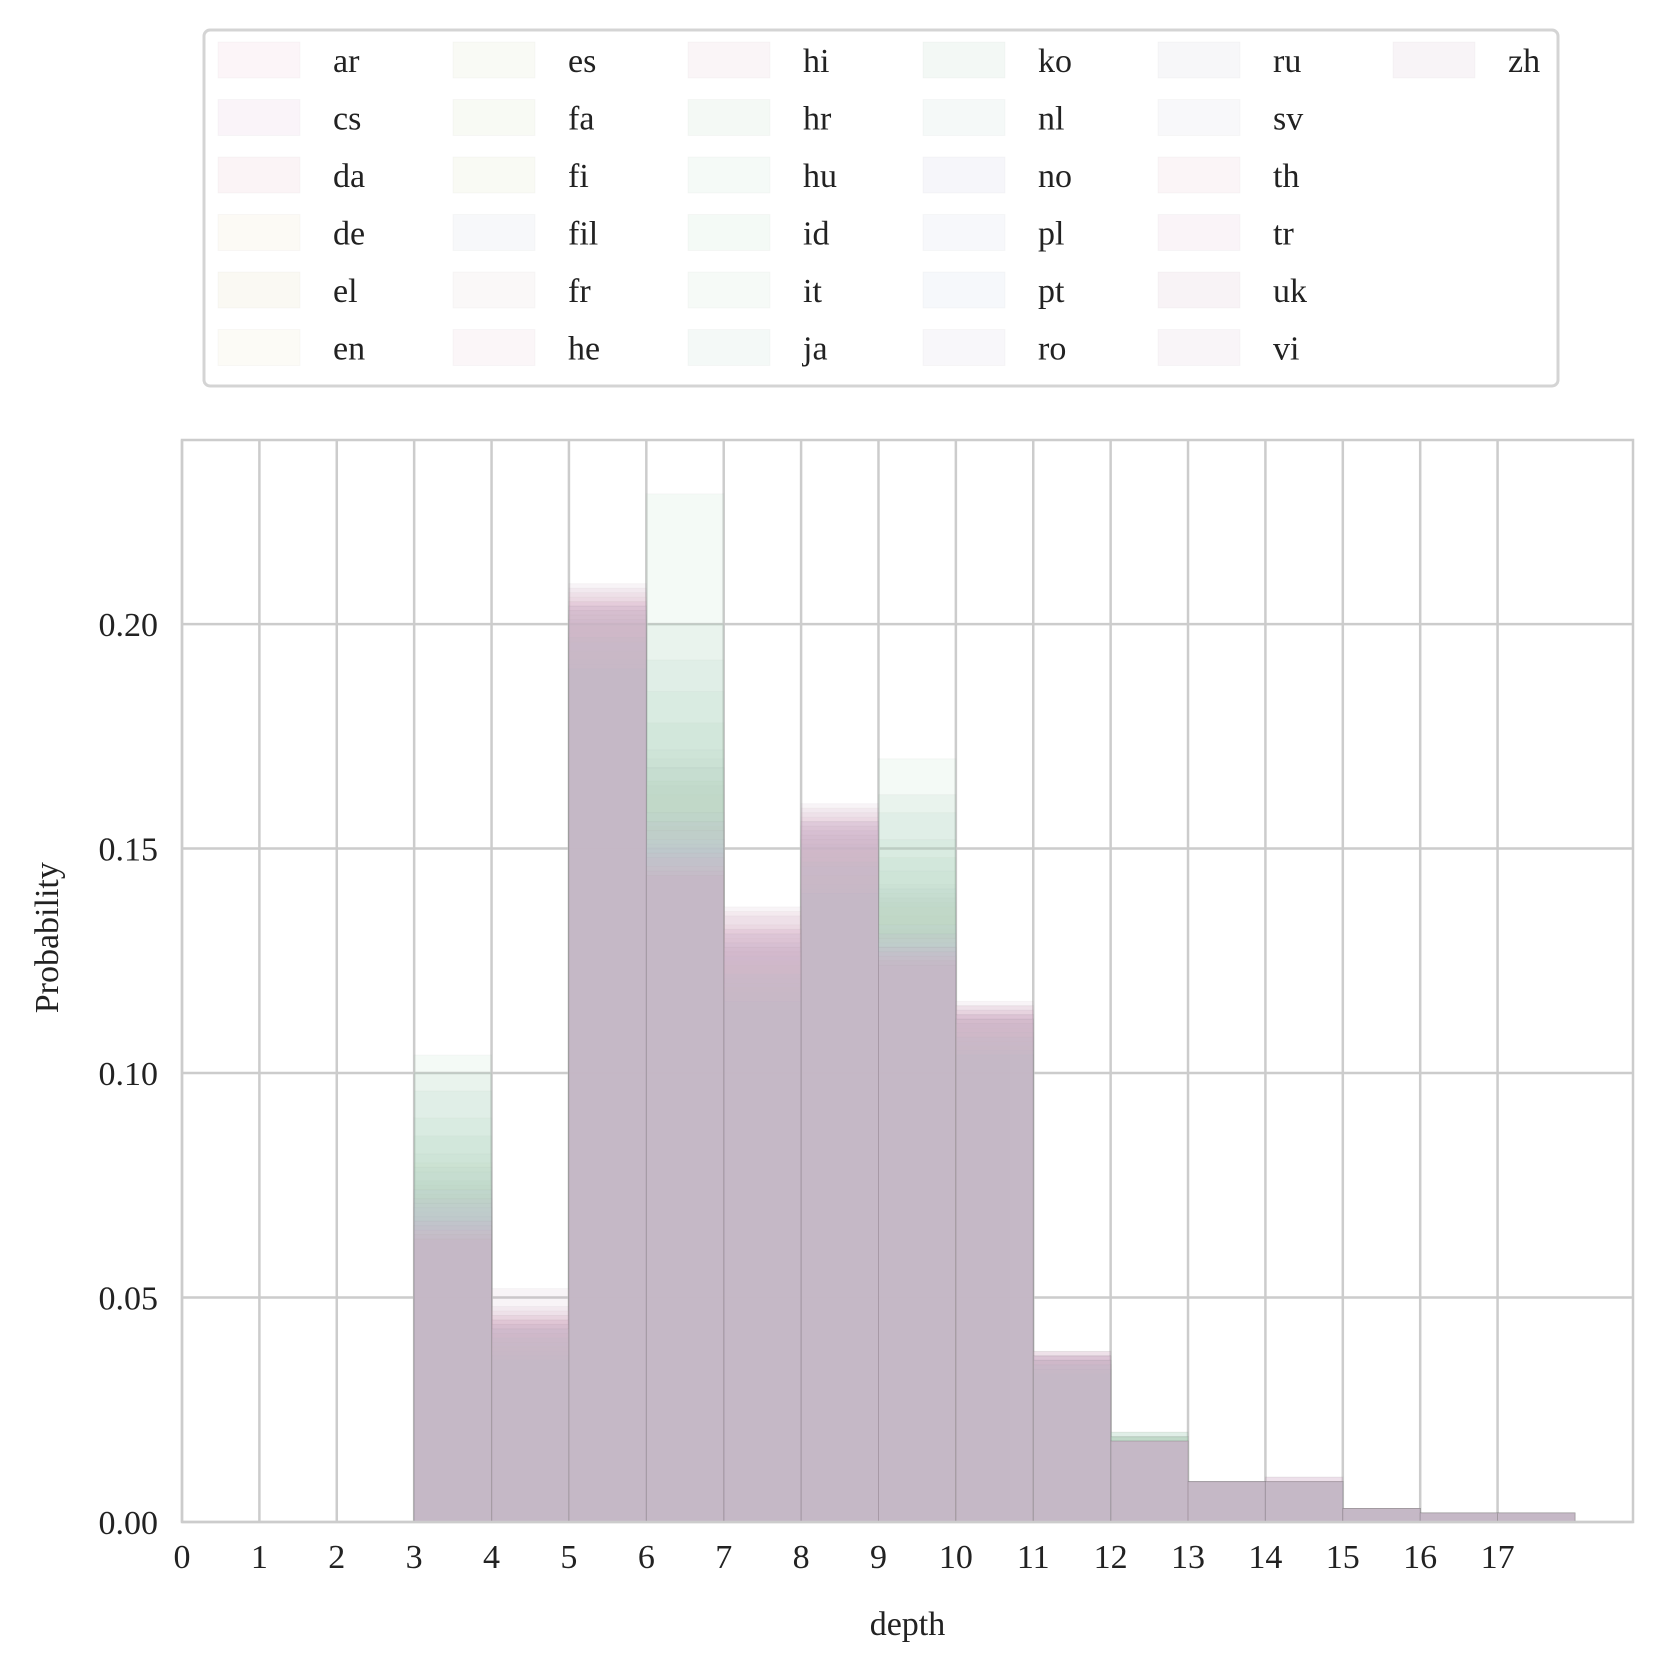 The height and width of the screenshot is (1674, 1661). What do you see at coordinates (1288, 119) in the screenshot?
I see `legend-label: sv` at bounding box center [1288, 119].